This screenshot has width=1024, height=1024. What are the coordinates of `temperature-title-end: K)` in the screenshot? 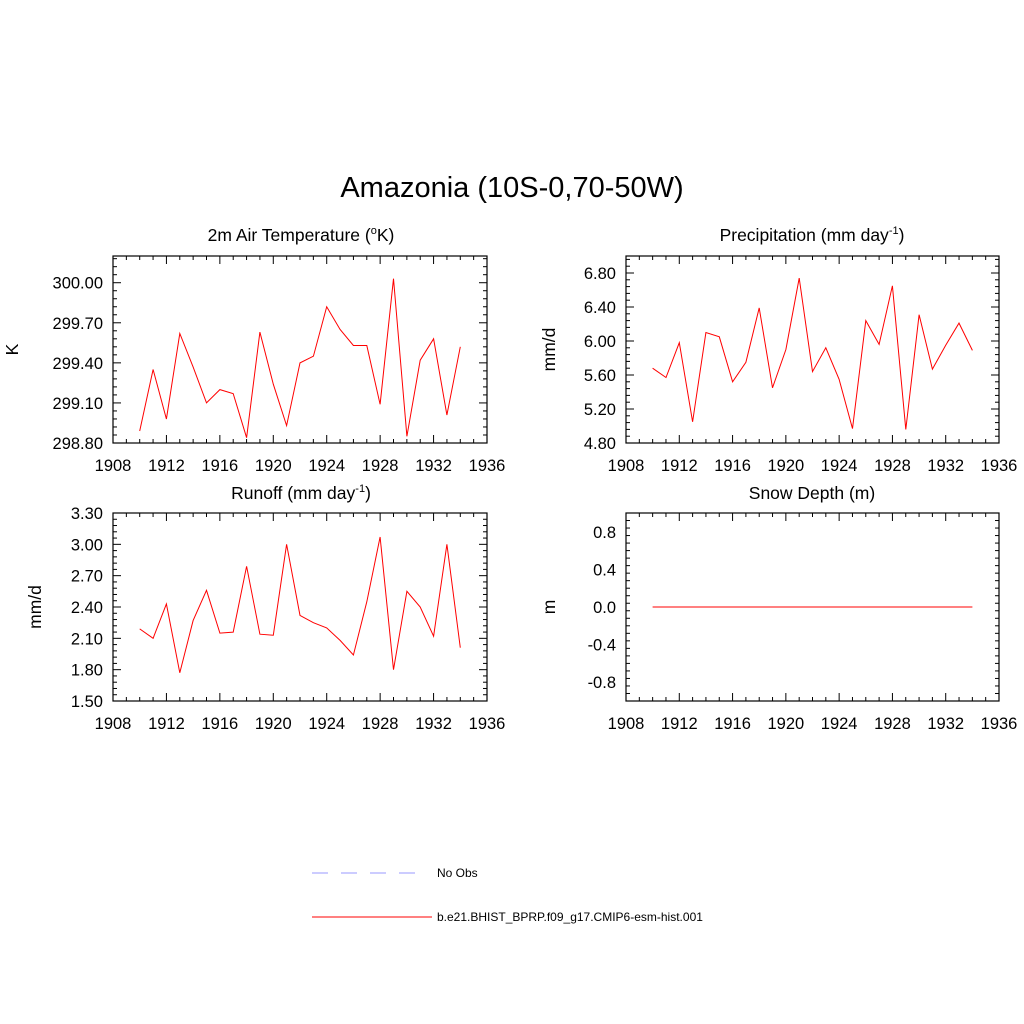 It's located at (385, 235).